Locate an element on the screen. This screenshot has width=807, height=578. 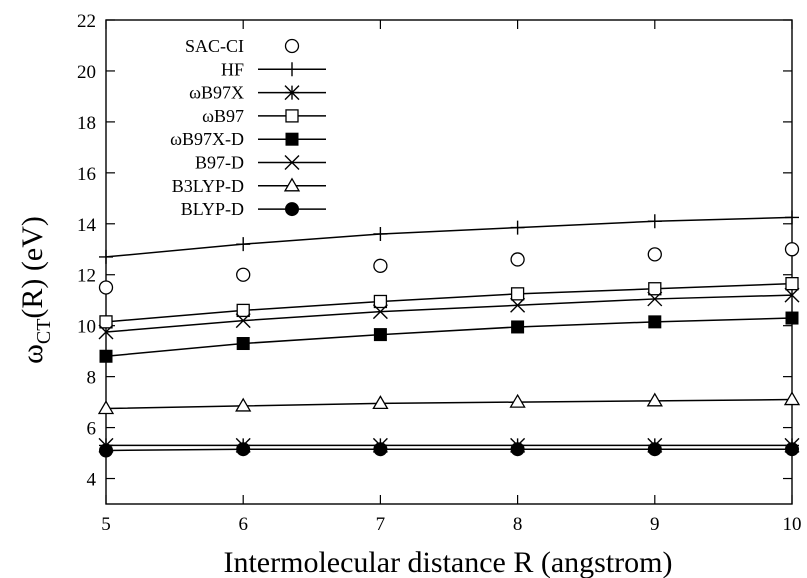
series-b3lyp-d is located at coordinates (449, 403).